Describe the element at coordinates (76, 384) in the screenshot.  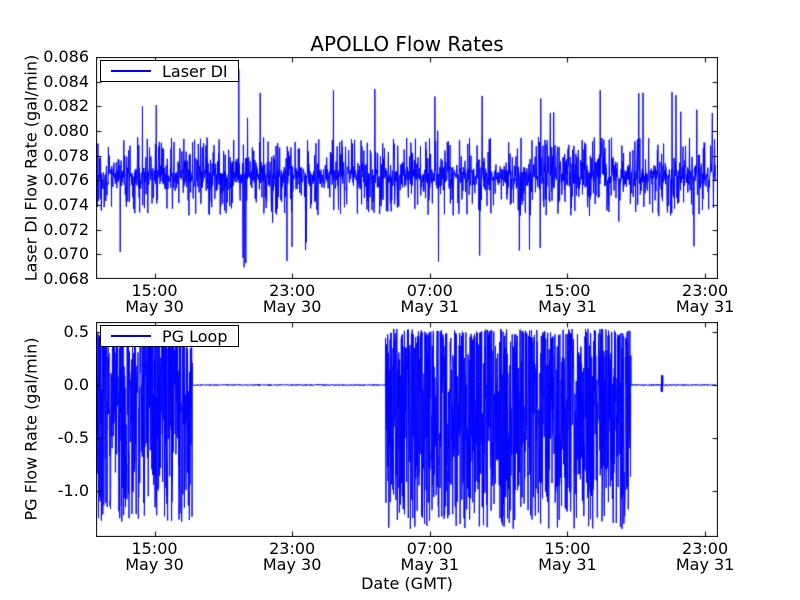
I see `y-tick-label: 0.0` at that location.